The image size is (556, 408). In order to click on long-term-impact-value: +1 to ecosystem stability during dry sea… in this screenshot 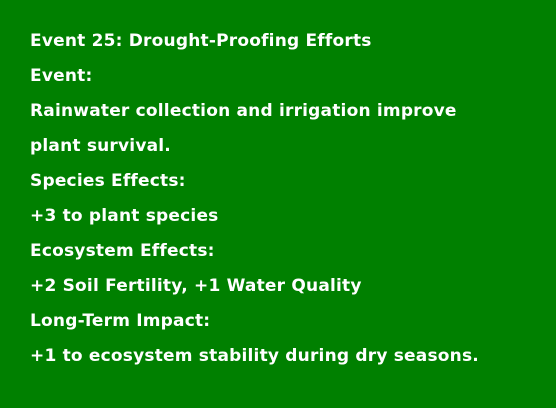, I will do `click(254, 356)`.